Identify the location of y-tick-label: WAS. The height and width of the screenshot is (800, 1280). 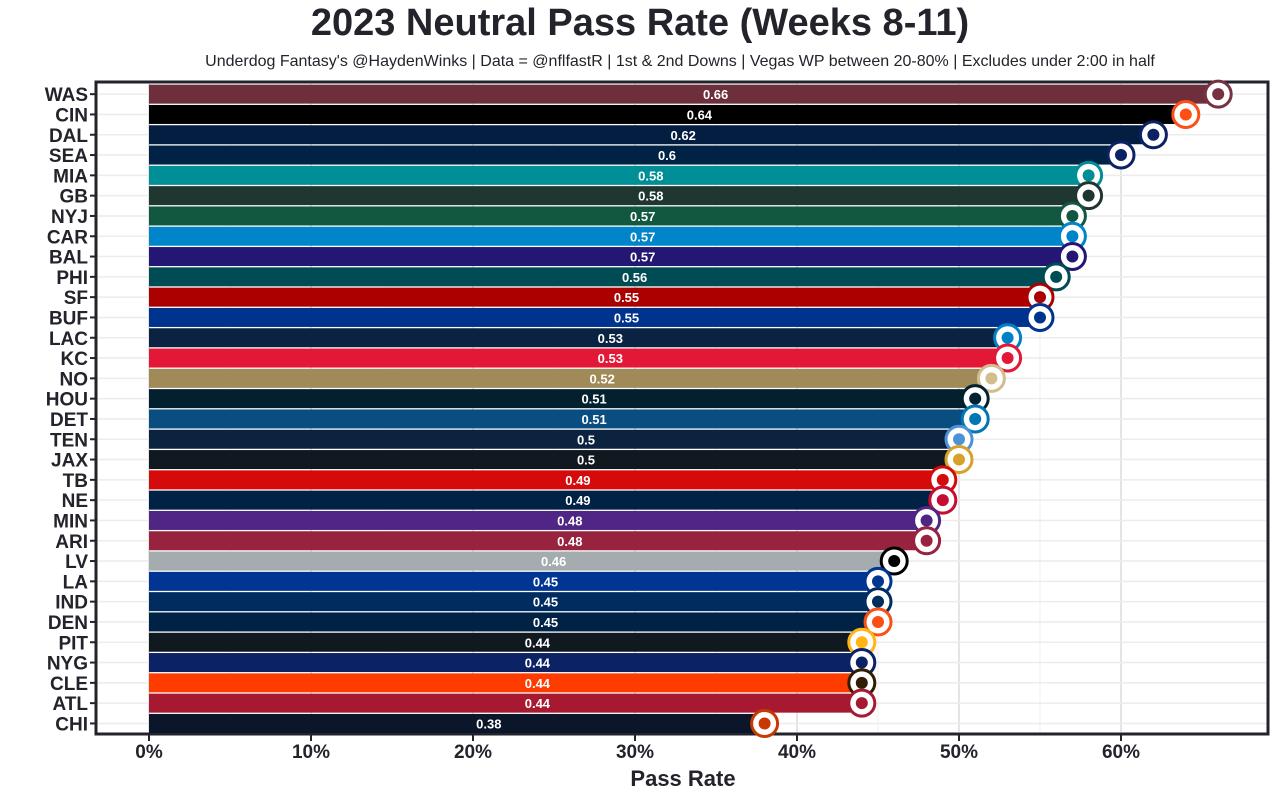
(66, 95).